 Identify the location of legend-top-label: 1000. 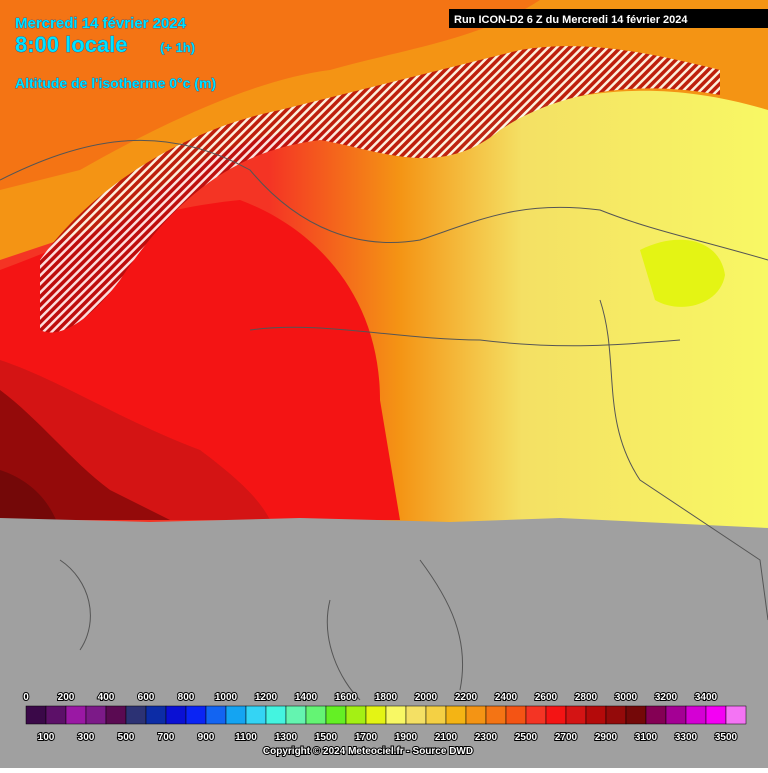
(226, 697).